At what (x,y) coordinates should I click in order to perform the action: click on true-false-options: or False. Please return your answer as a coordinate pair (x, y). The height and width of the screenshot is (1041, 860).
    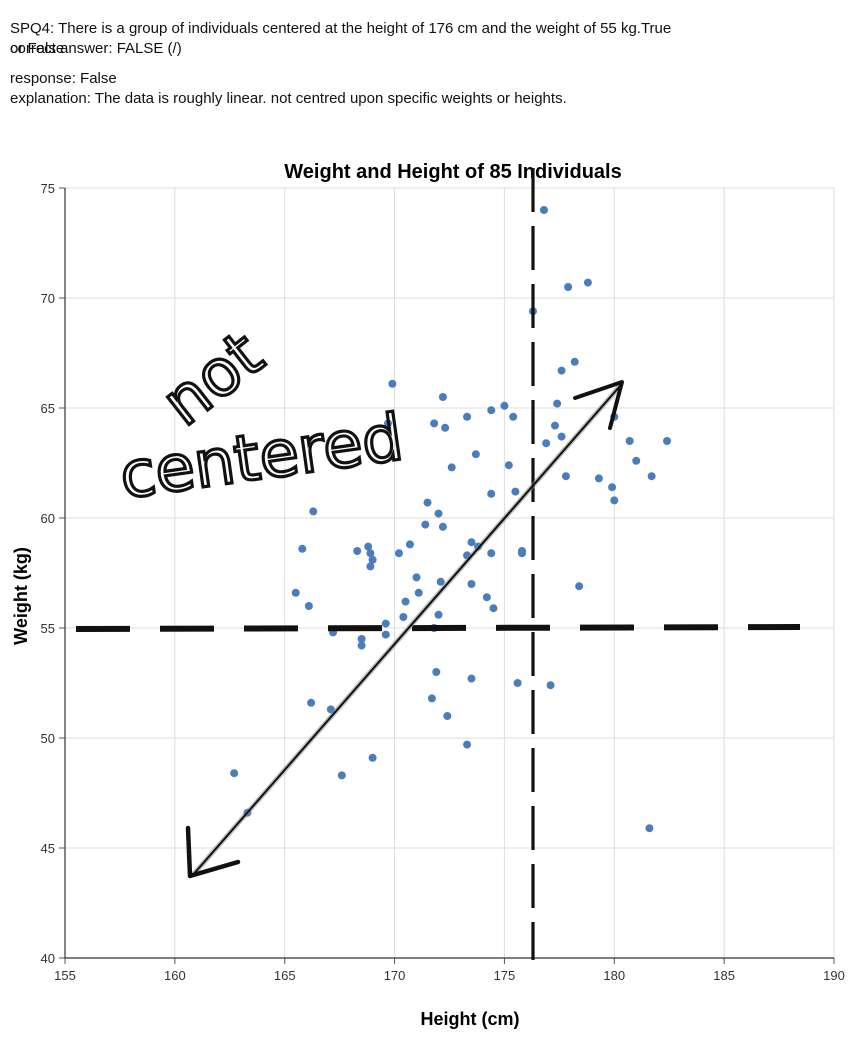
    Looking at the image, I should click on (37, 48).